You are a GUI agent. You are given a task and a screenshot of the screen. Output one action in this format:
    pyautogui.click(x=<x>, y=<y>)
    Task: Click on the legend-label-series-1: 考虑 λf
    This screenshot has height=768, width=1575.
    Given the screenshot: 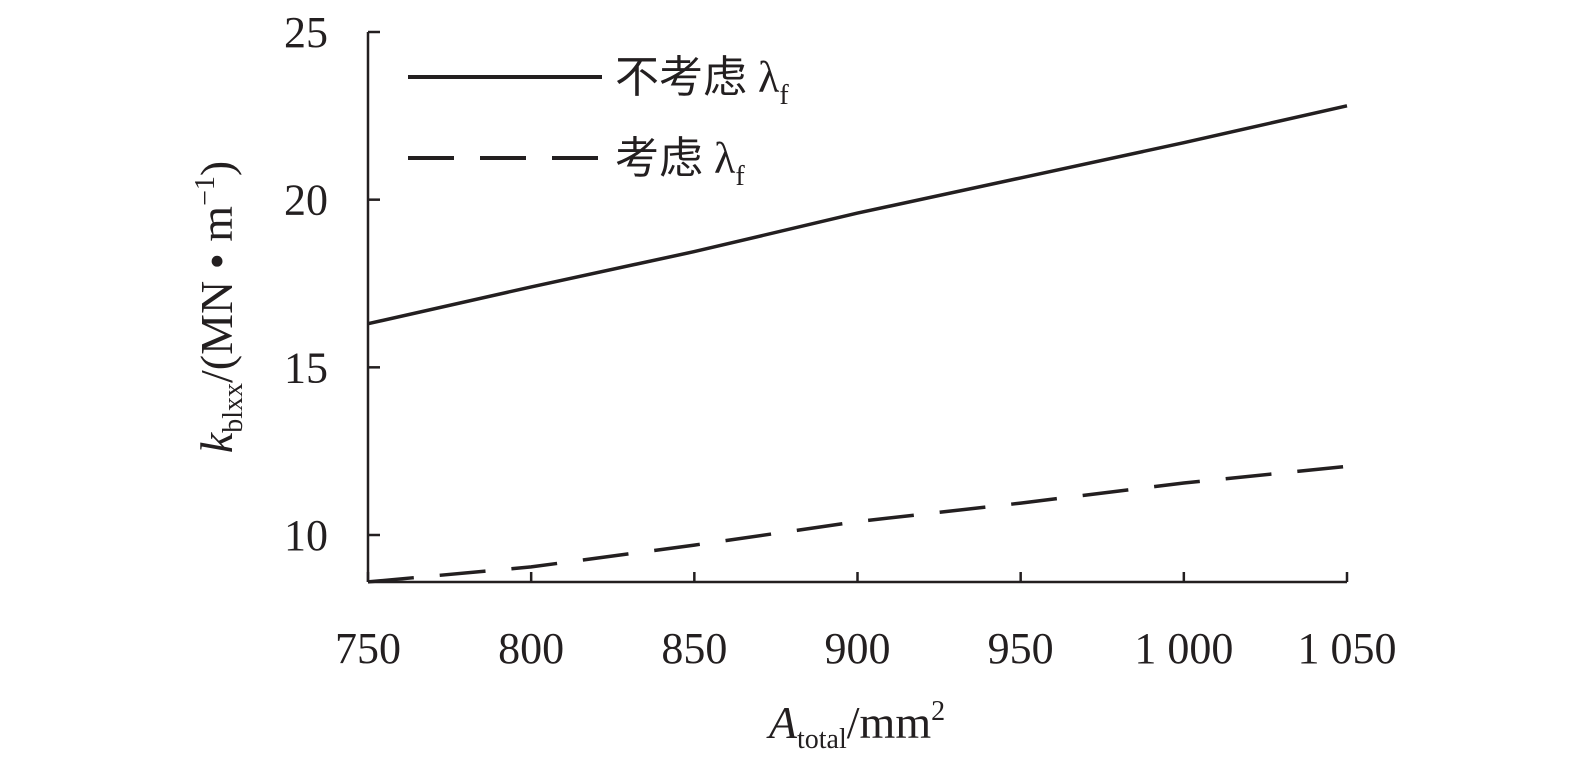 What is the action you would take?
    pyautogui.click(x=680, y=163)
    